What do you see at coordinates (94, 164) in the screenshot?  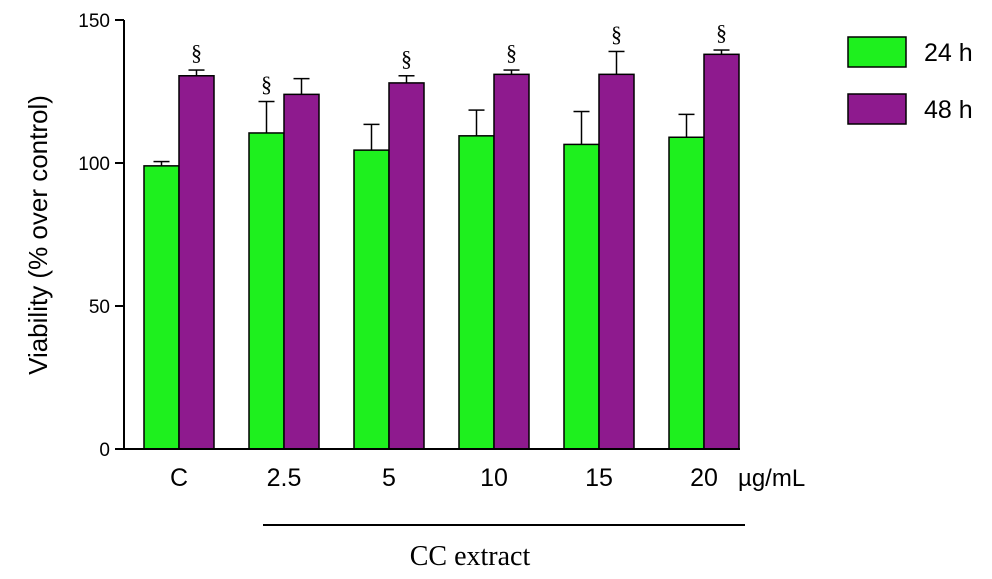 I see `y-tick-label: 100` at bounding box center [94, 164].